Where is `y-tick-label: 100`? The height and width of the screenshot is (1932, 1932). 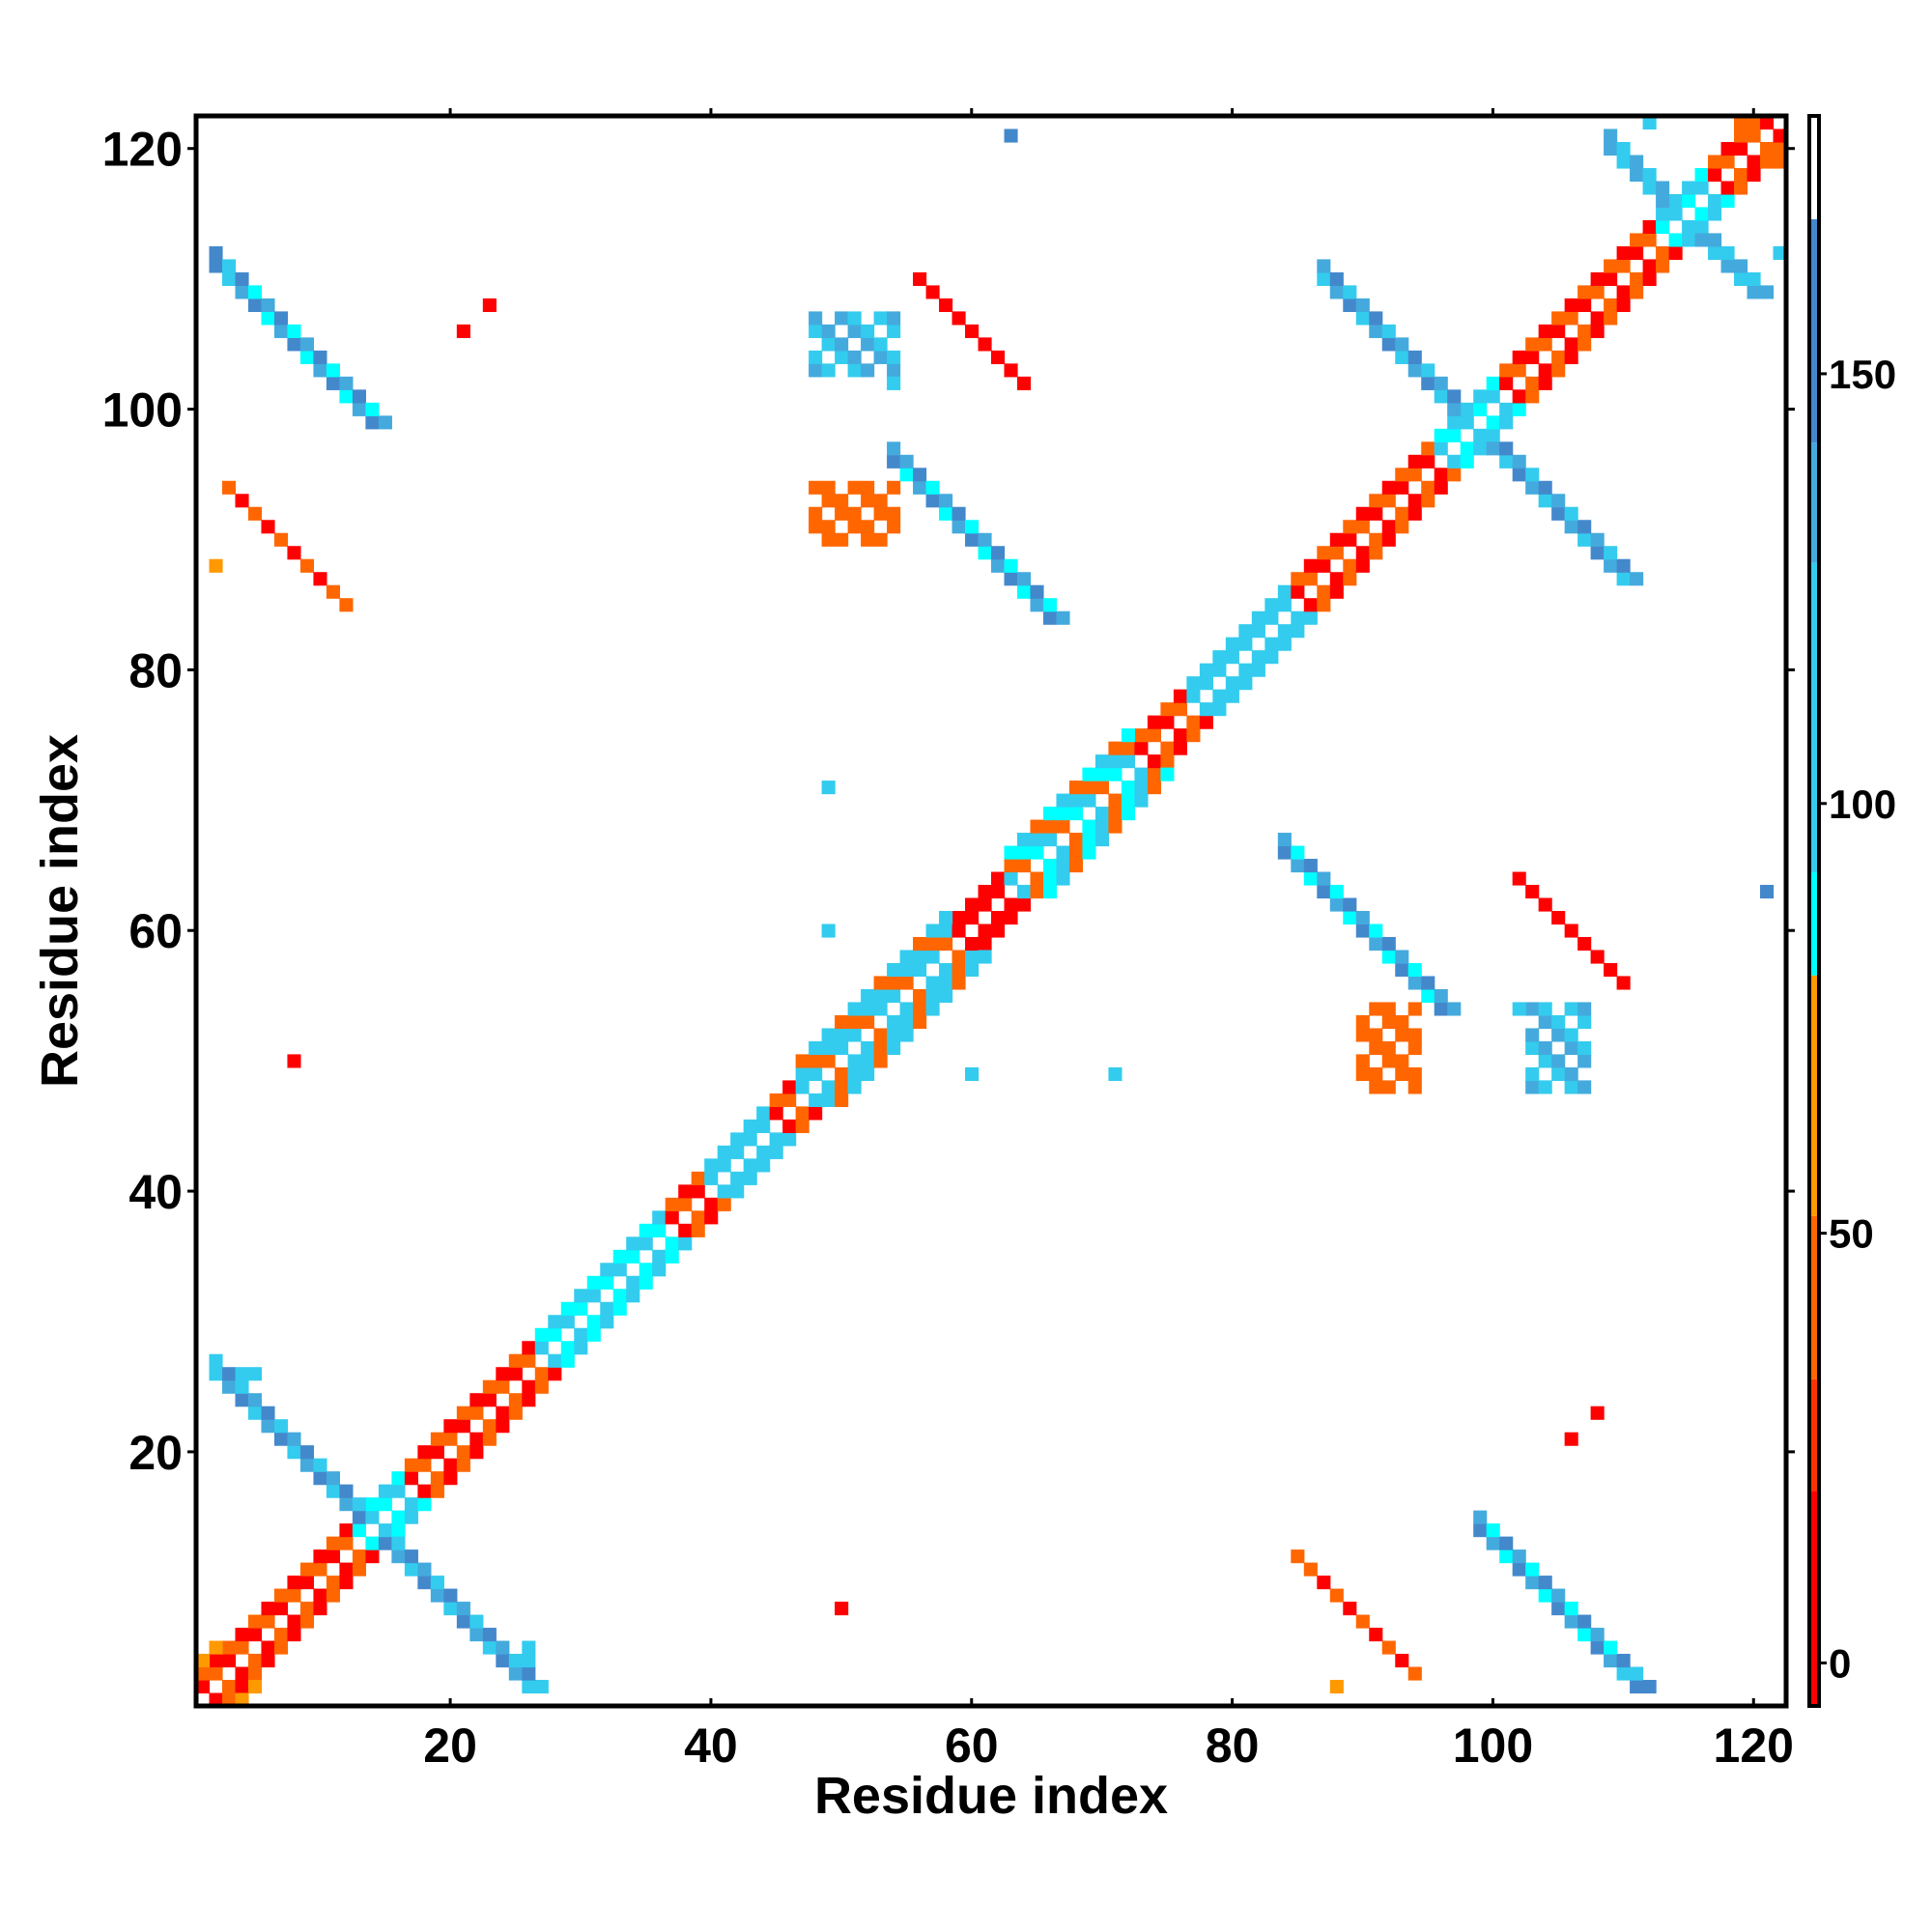
y-tick-label: 100 is located at coordinates (142, 411).